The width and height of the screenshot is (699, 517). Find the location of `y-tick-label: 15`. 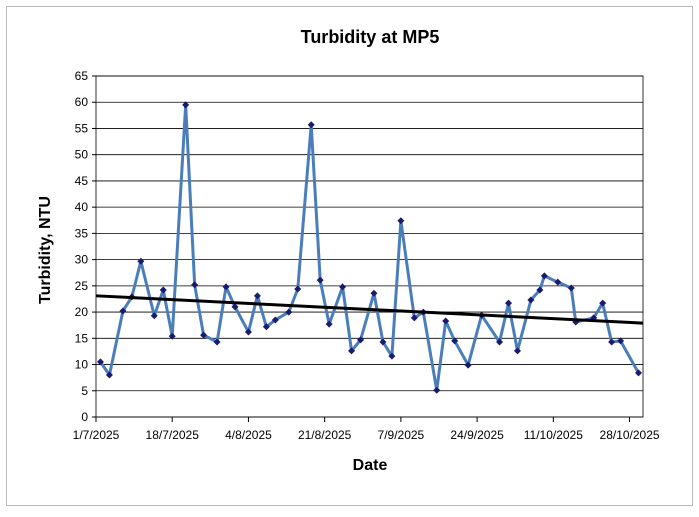

y-tick-label: 15 is located at coordinates (82, 338).